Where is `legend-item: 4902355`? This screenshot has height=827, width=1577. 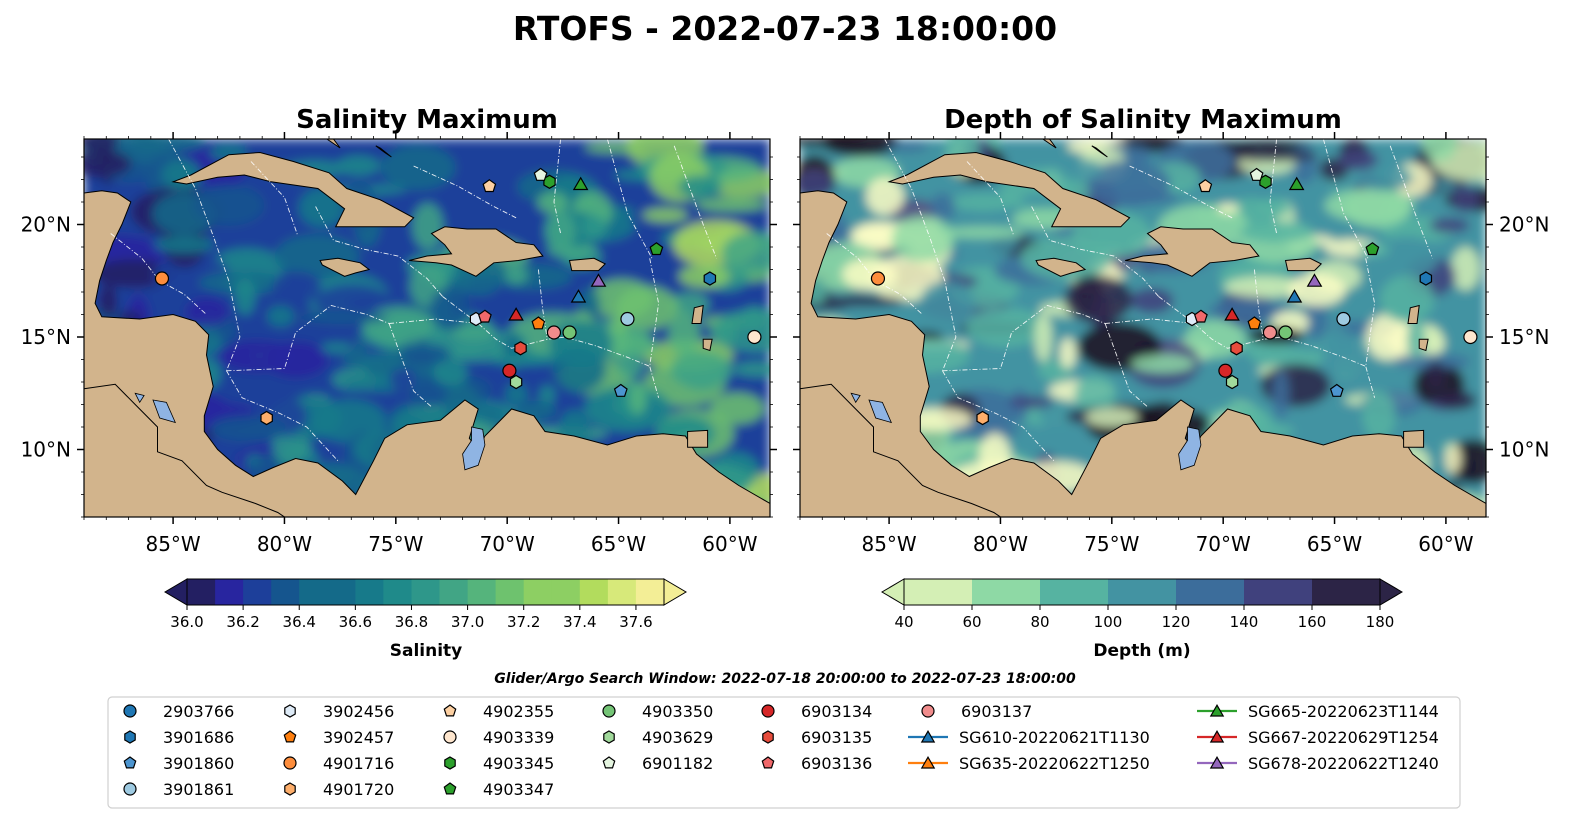
legend-item: 4902355 is located at coordinates (498, 711).